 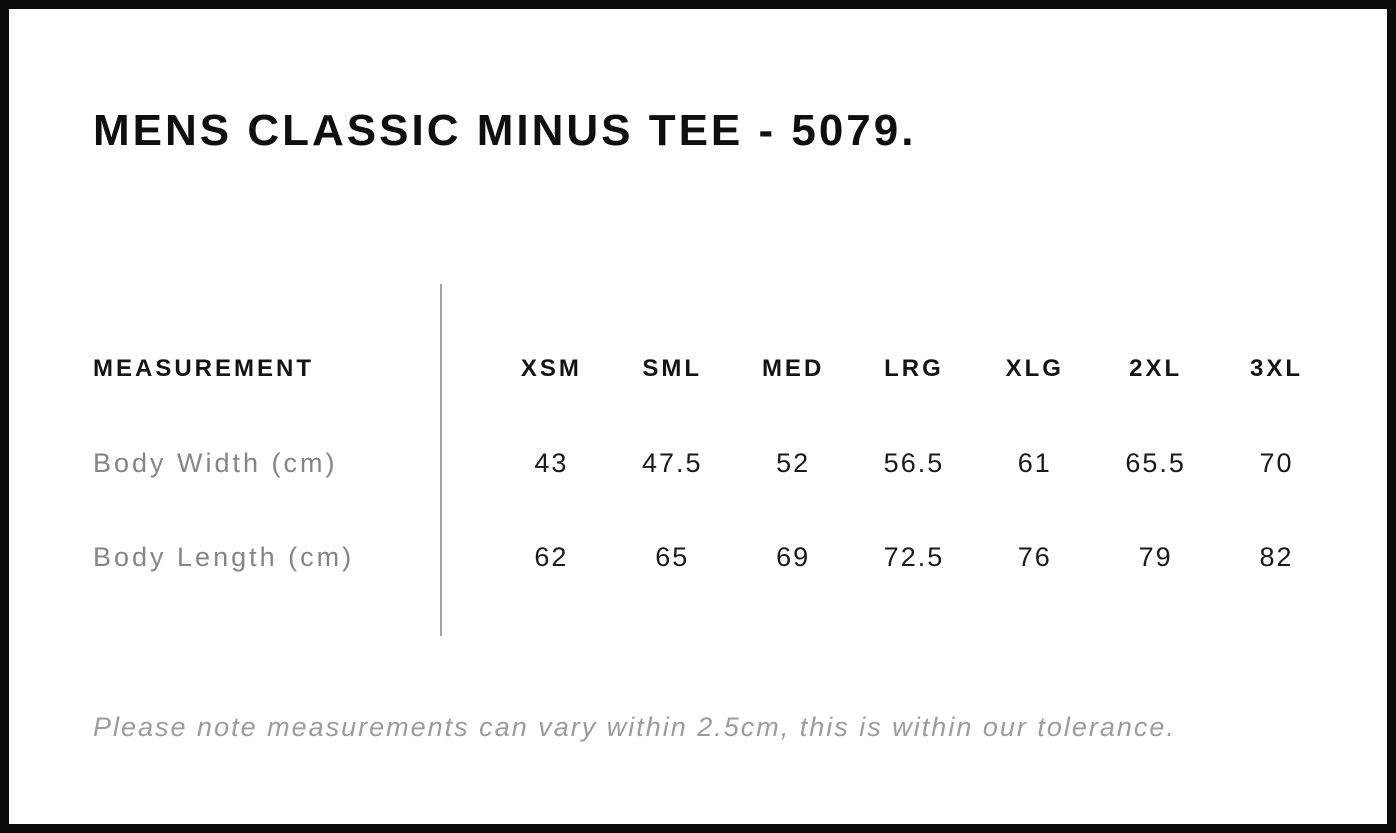 What do you see at coordinates (1276, 462) in the screenshot?
I see `body-width-3xl: 70` at bounding box center [1276, 462].